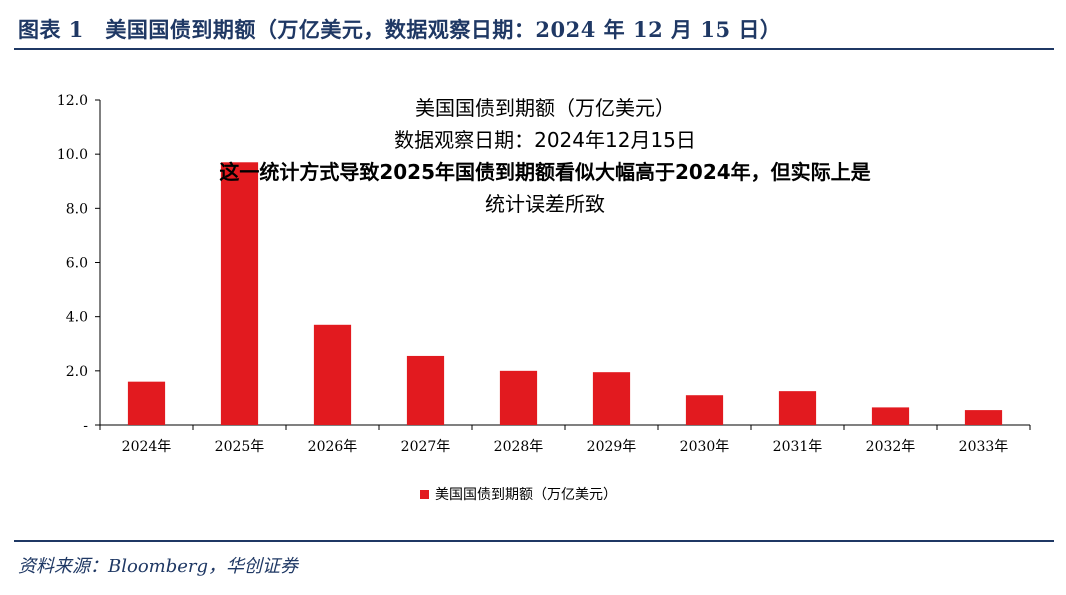  What do you see at coordinates (797, 408) in the screenshot?
I see `bar-2031年` at bounding box center [797, 408].